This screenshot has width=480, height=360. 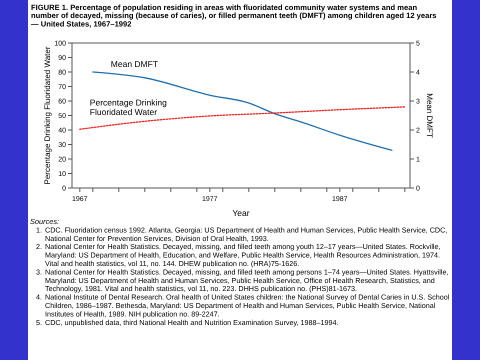 I want to click on y2-axis-title: Mean DMFT, so click(x=429, y=115).